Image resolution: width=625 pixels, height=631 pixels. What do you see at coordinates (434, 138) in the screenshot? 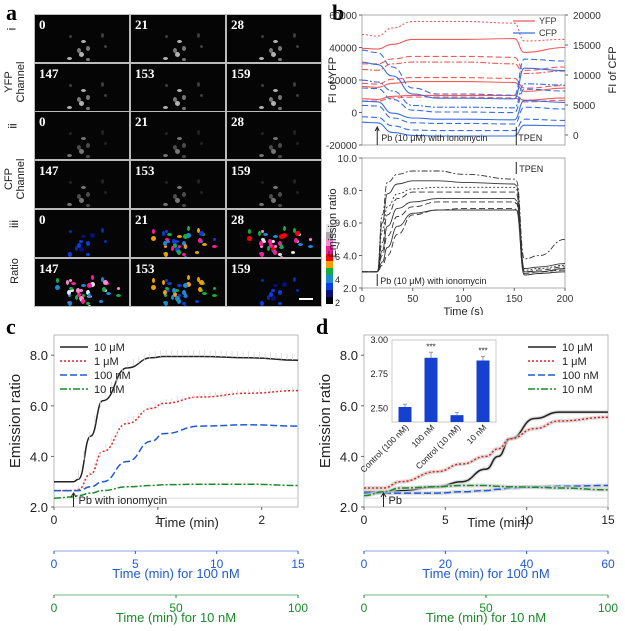
I see `annotation-pb: Pb (10 μM) with ionomycin` at bounding box center [434, 138].